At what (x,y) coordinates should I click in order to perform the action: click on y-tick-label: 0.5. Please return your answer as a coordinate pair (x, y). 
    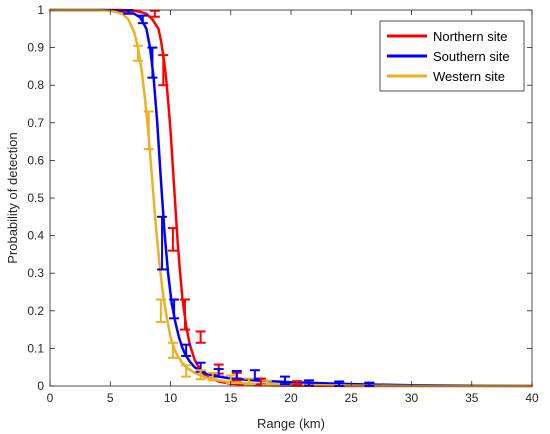
    Looking at the image, I should click on (35, 198).